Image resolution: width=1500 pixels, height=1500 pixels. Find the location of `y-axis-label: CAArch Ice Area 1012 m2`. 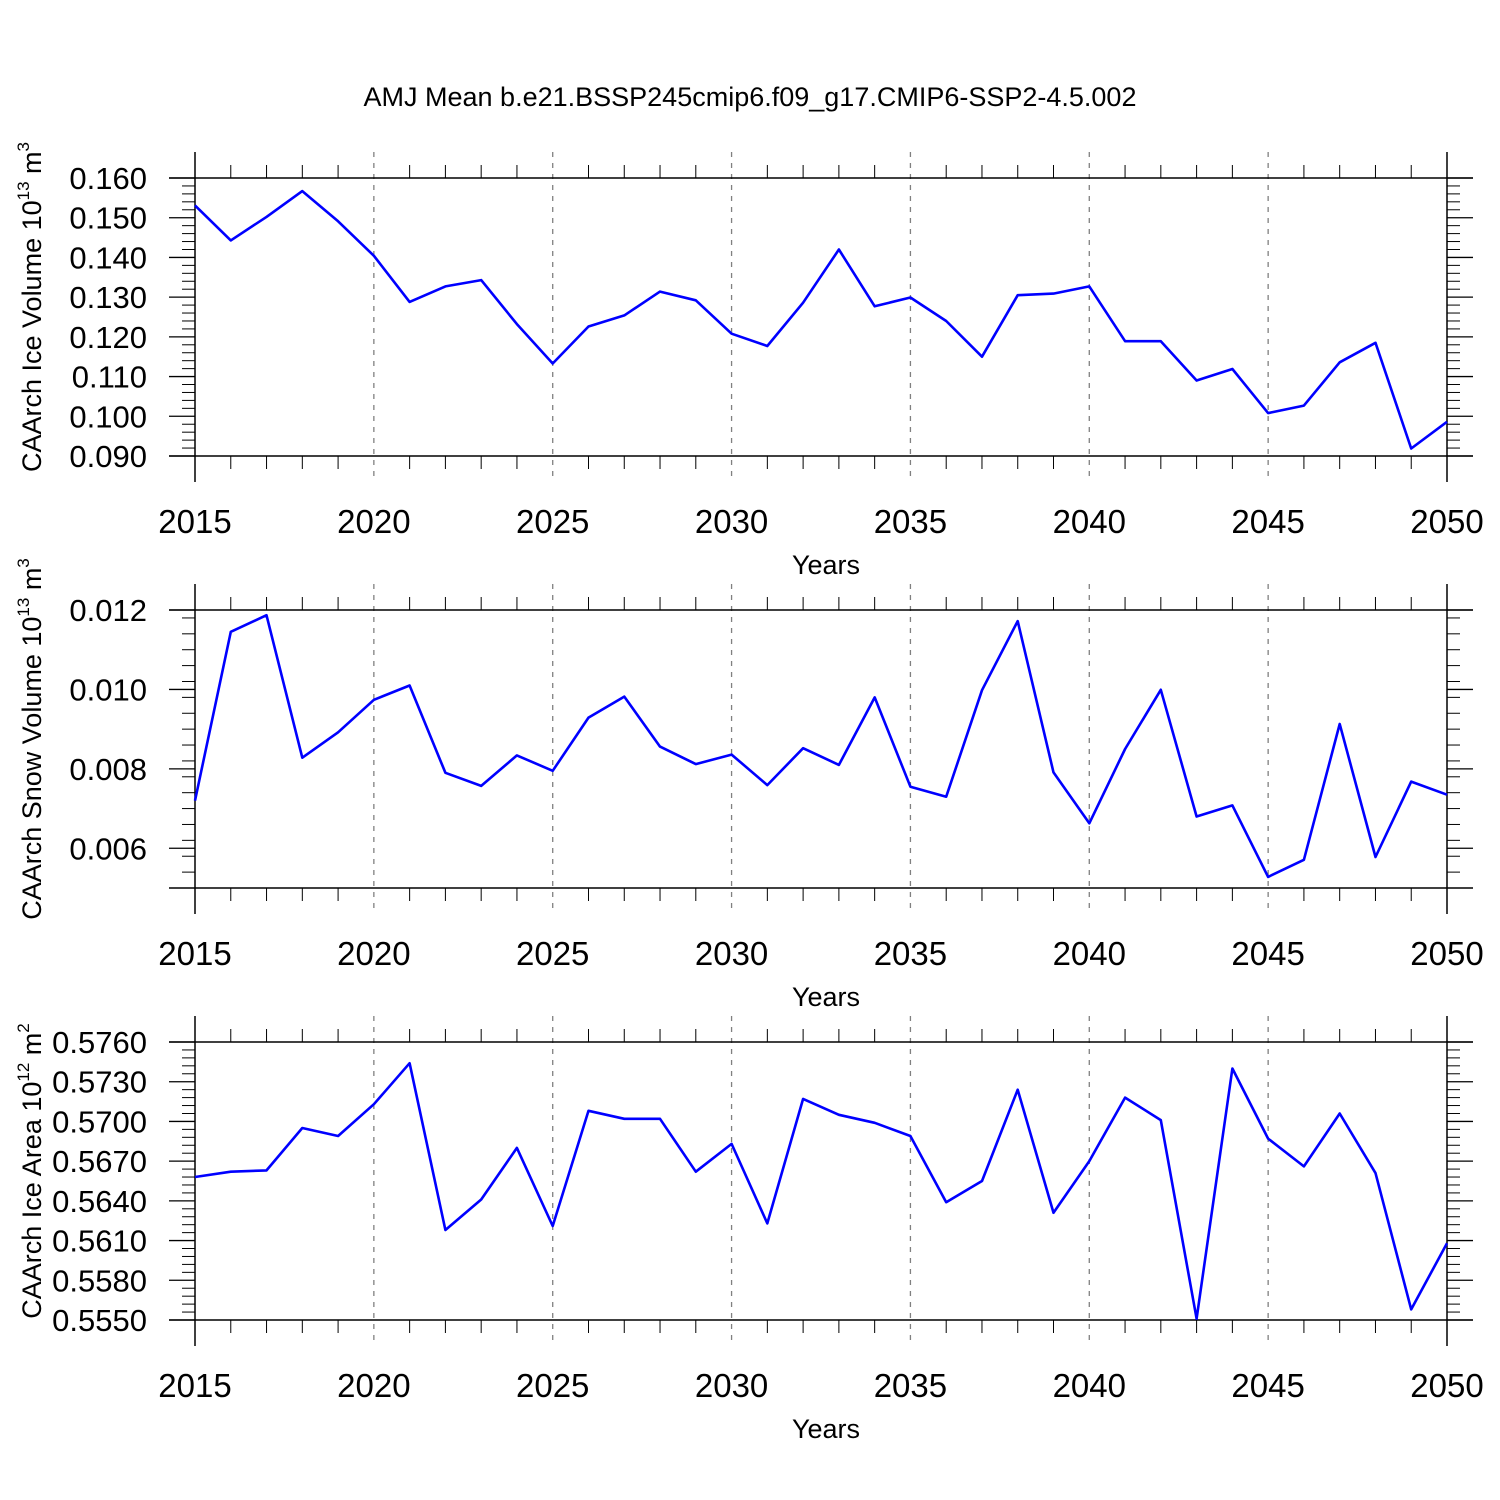

y-axis-label: CAArch Ice Area 1012 m2 is located at coordinates (30, 1171).